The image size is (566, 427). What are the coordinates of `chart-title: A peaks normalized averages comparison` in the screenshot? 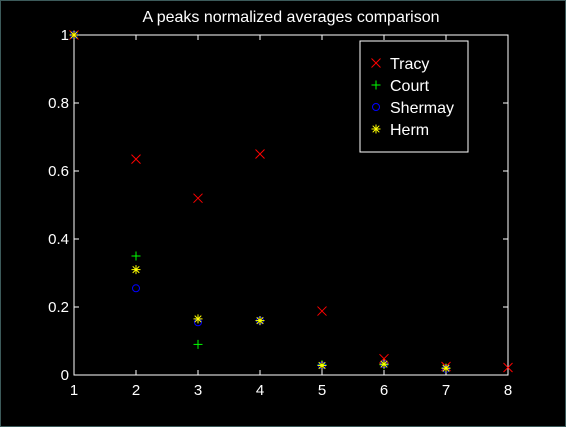 It's located at (290, 17).